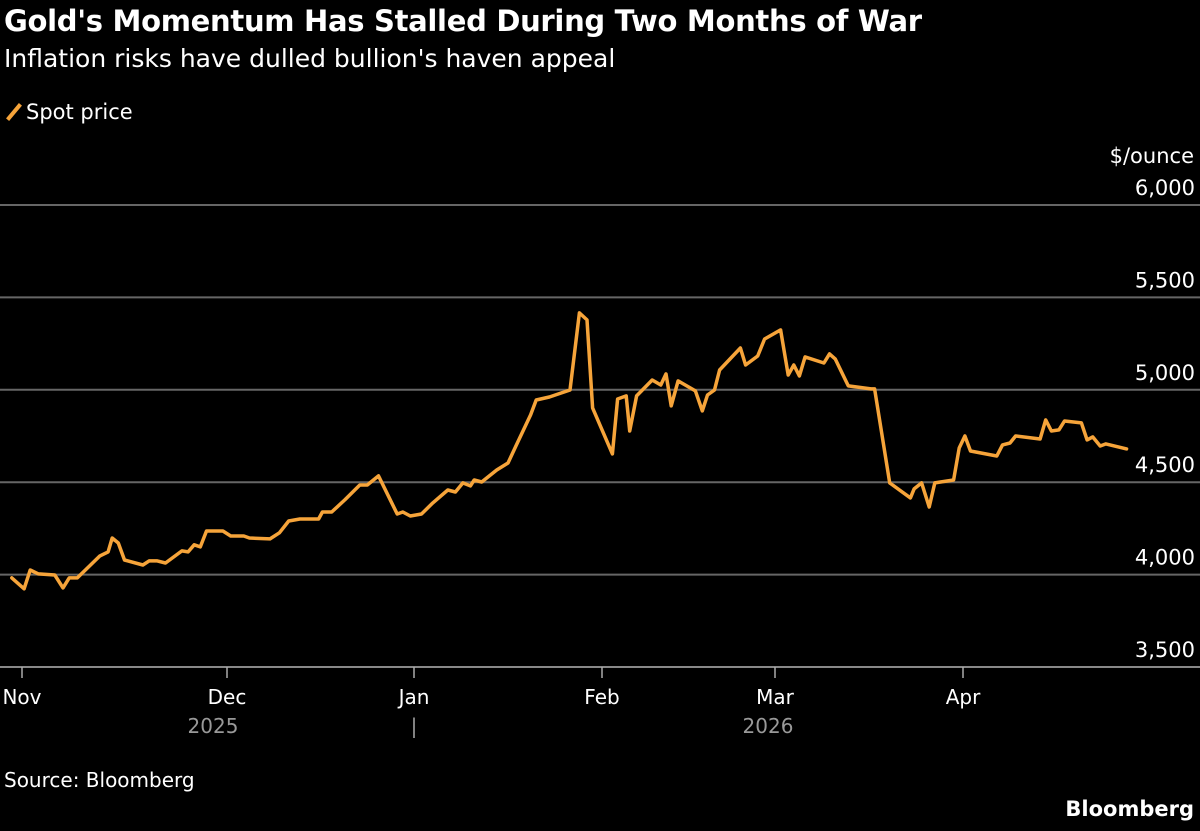  I want to click on x-tick-label: Feb, so click(601, 697).